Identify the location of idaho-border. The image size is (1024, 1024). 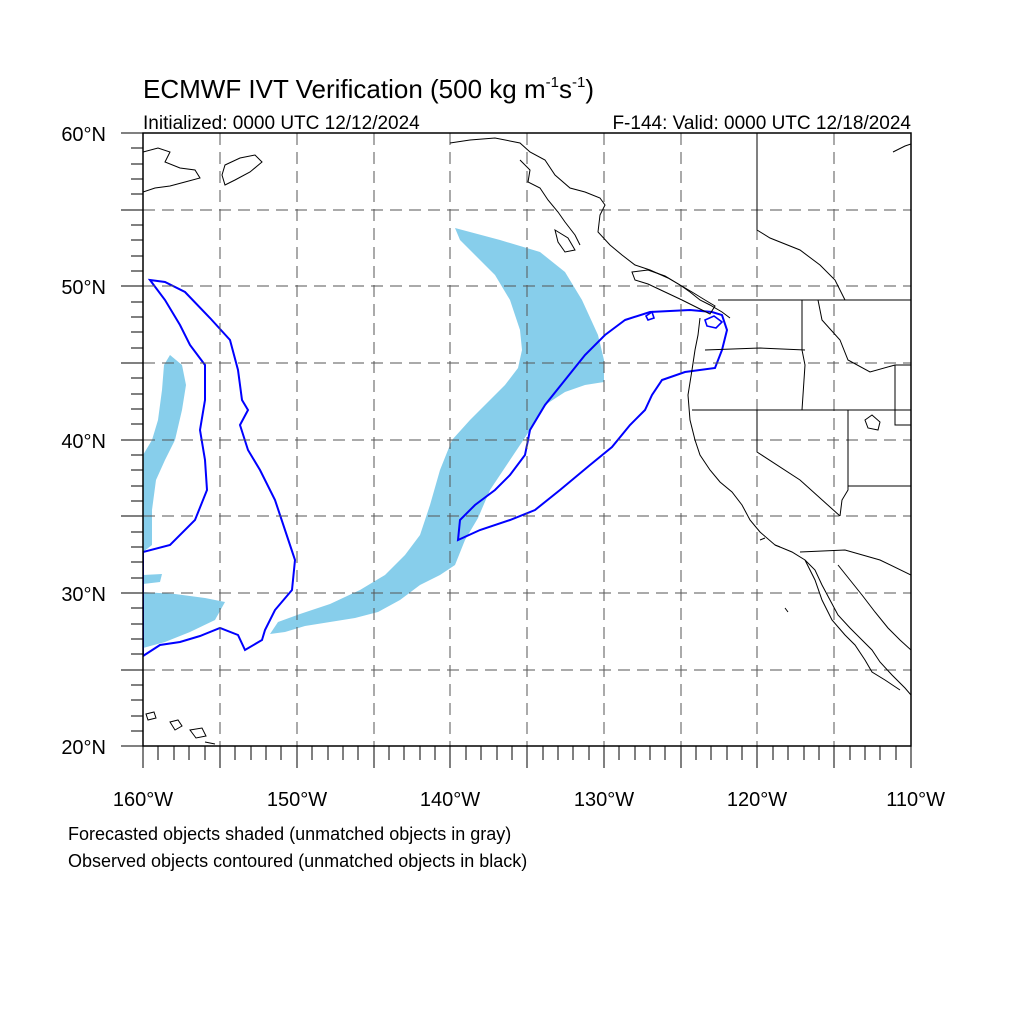
(803, 355).